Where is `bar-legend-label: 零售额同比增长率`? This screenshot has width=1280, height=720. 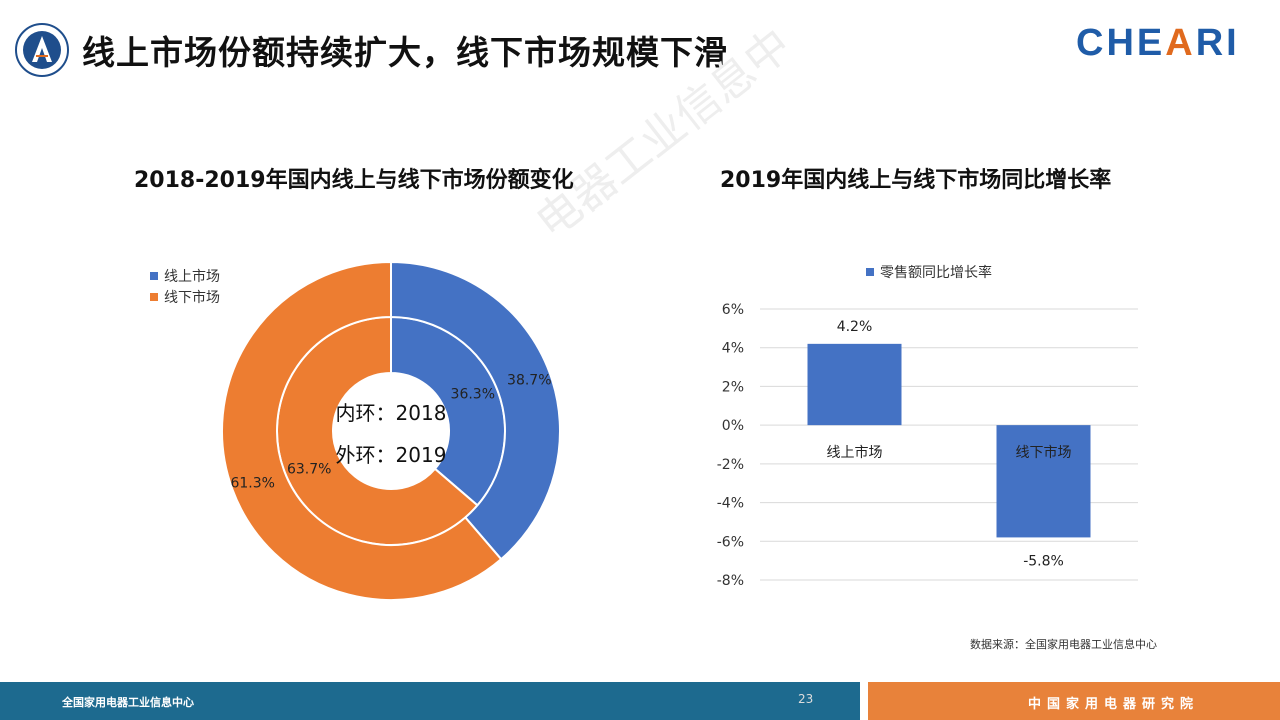 bar-legend-label: 零售额同比增长率 is located at coordinates (936, 272).